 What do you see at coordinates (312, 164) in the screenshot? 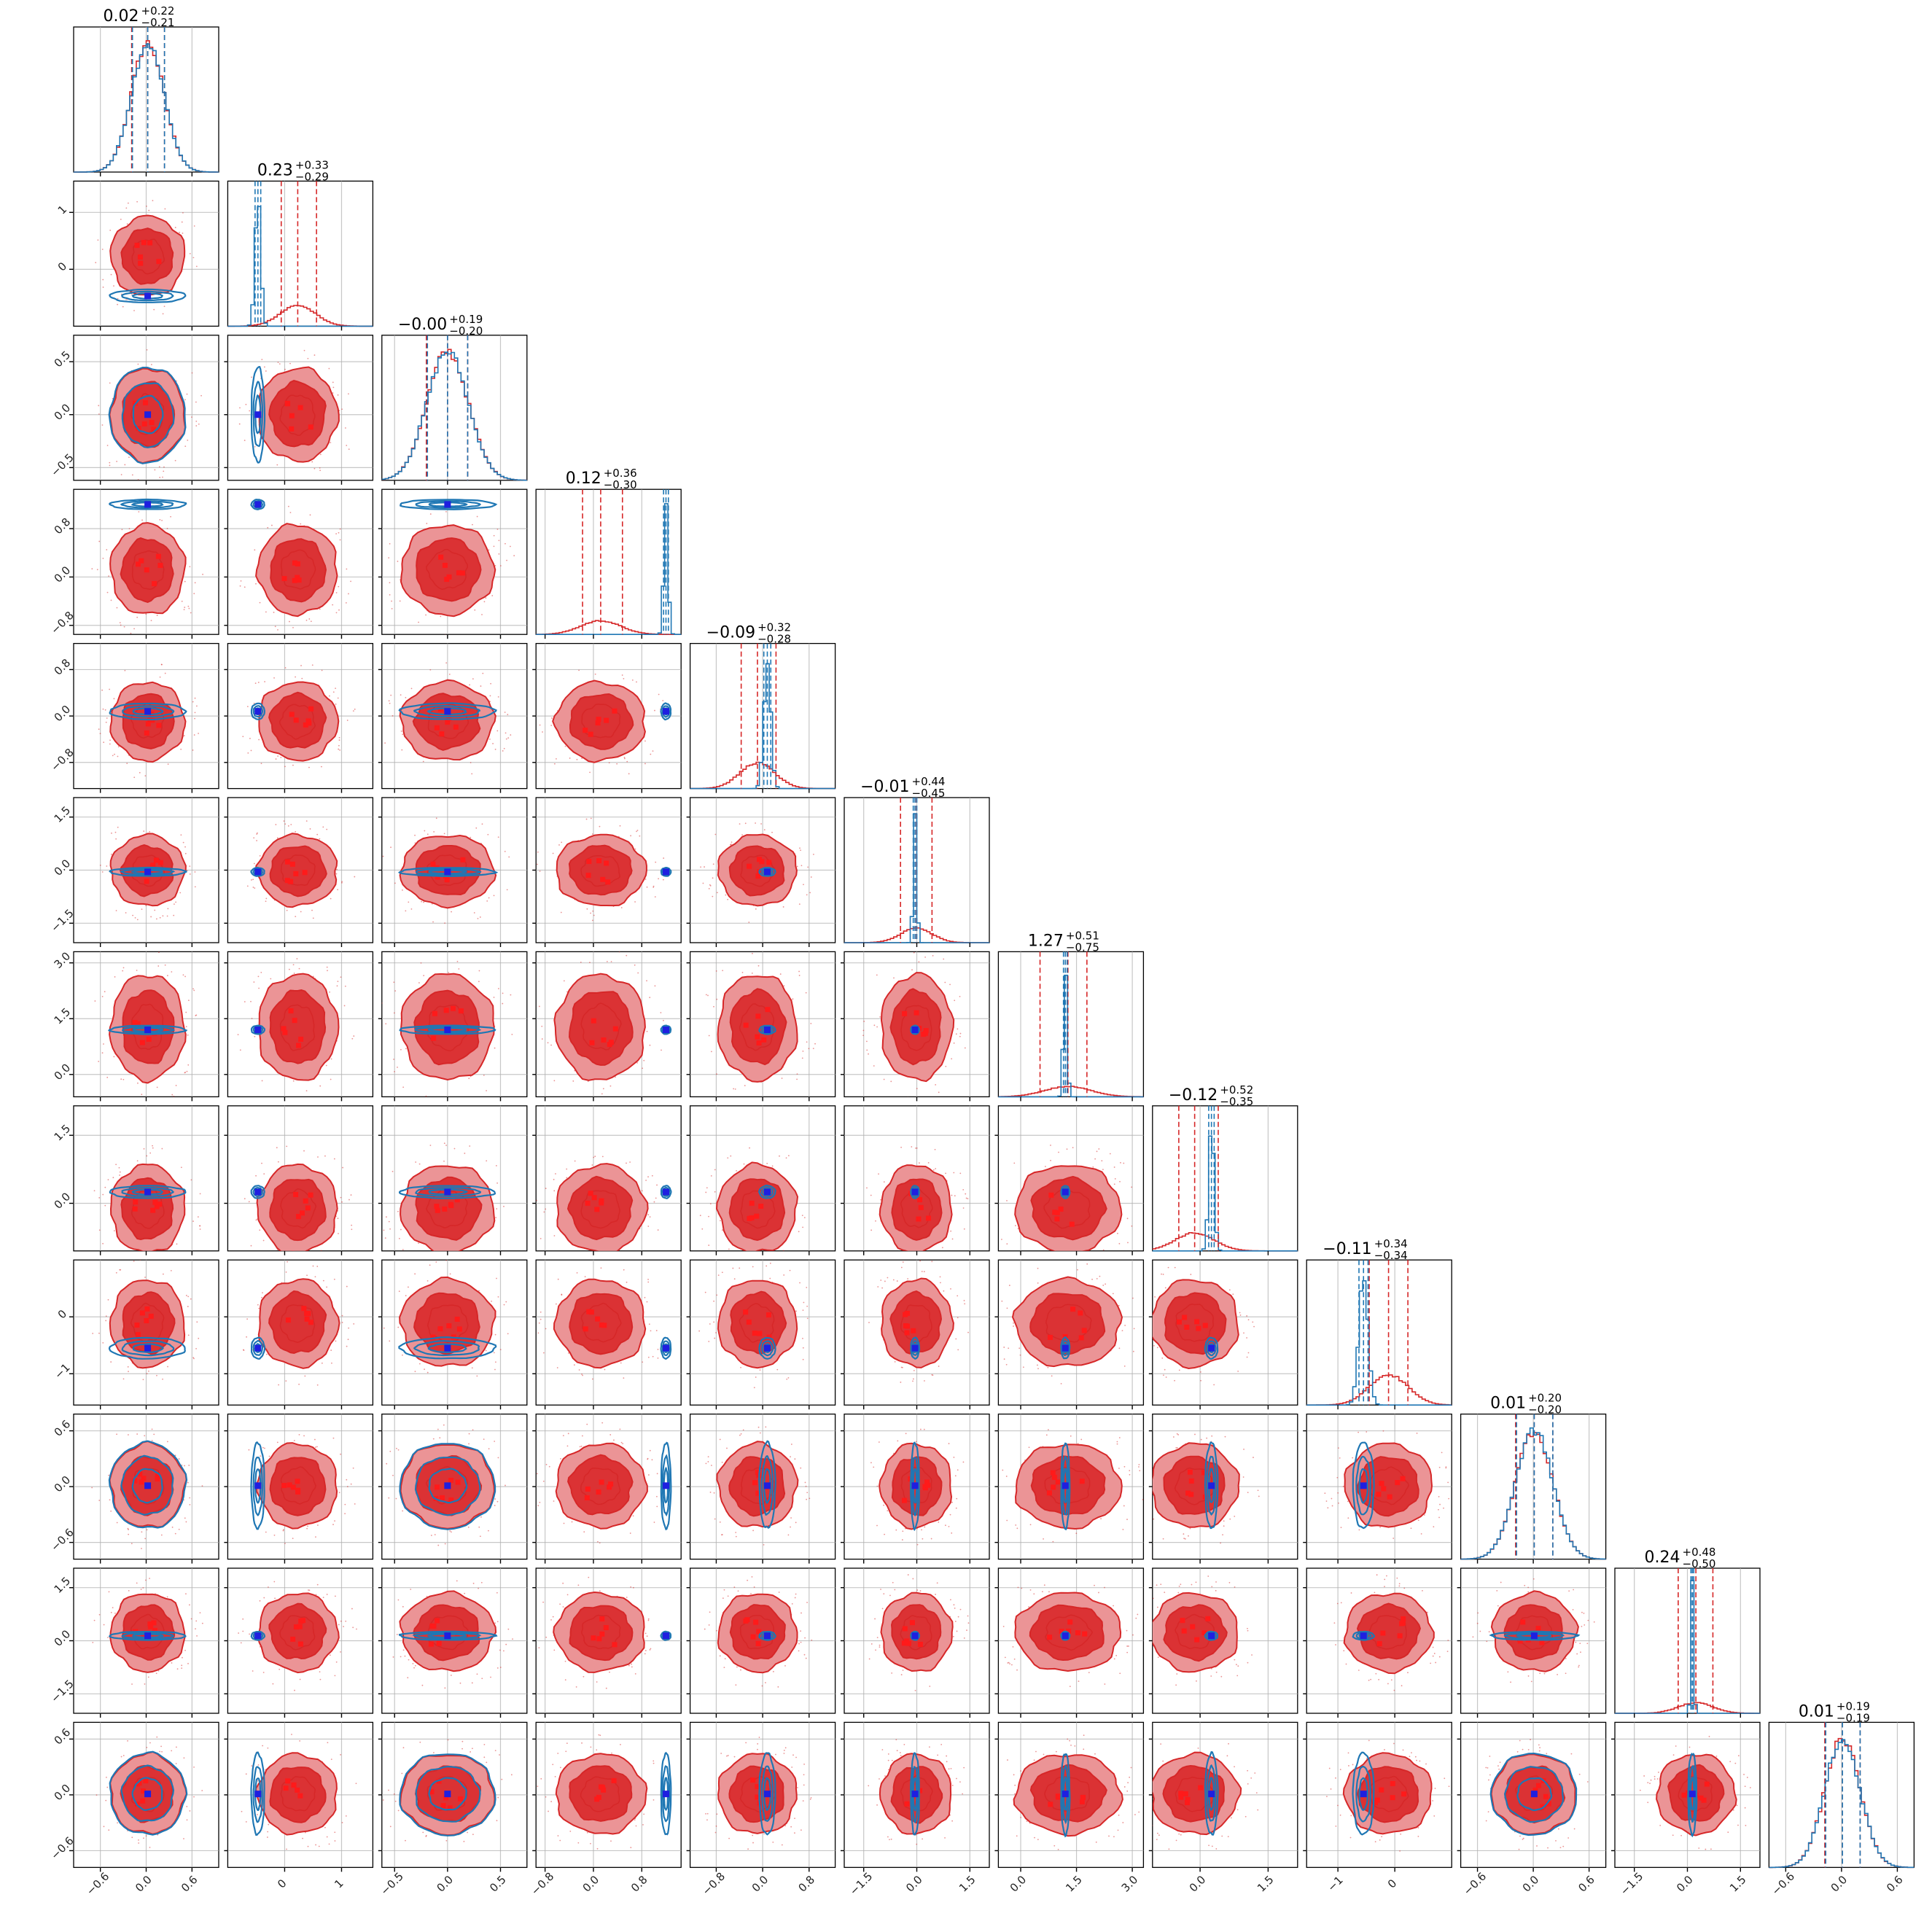
I see `panel-title-plus: +0.33` at bounding box center [312, 164].